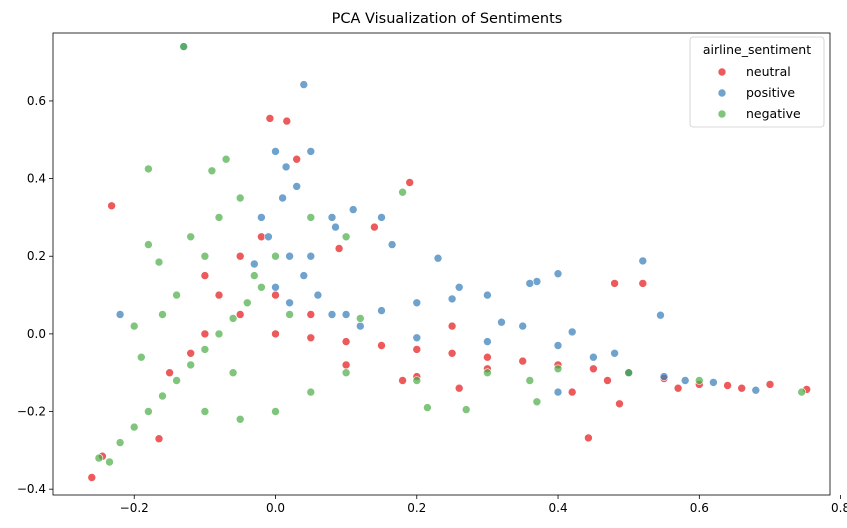  Describe the element at coordinates (36, 179) in the screenshot. I see `y-tick-label: 0.4` at that location.